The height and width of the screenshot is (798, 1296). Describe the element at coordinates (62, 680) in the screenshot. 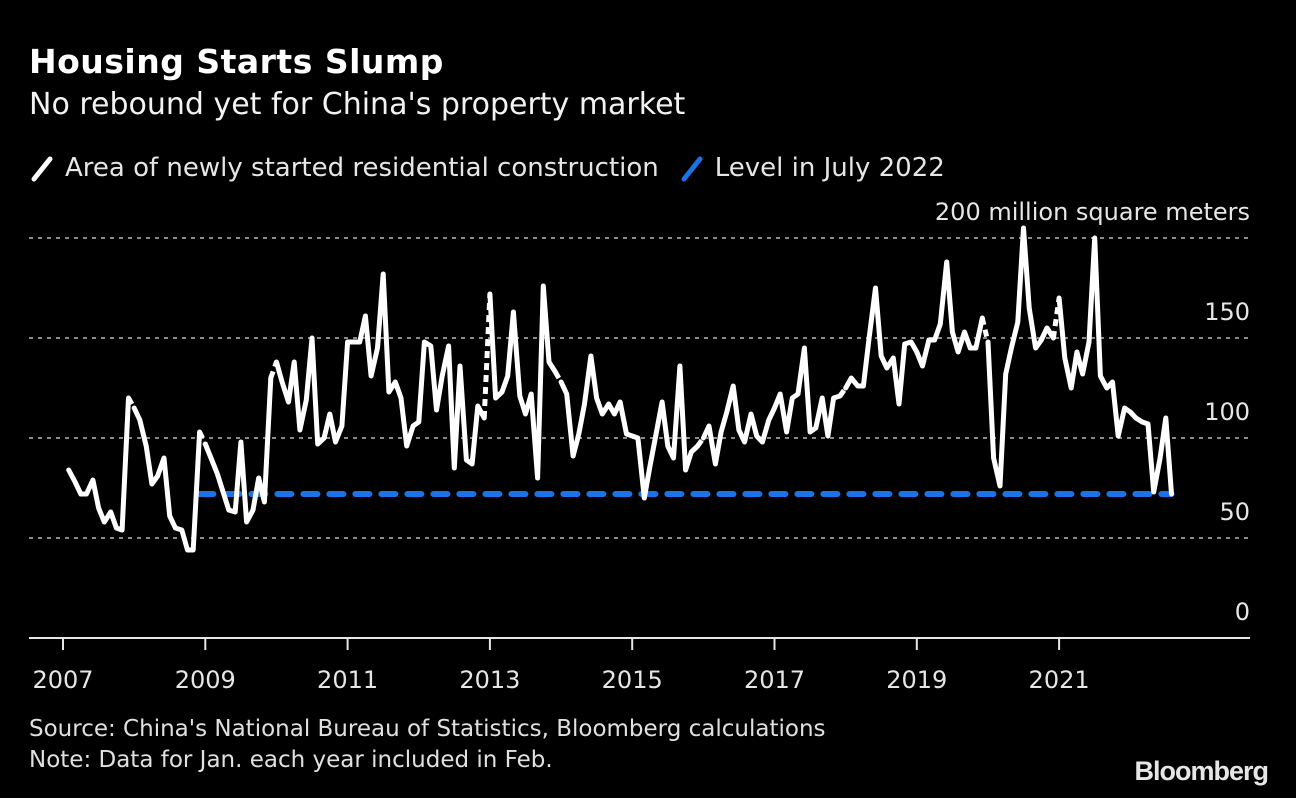

I see `x-tick-label-2007: 2007` at that location.